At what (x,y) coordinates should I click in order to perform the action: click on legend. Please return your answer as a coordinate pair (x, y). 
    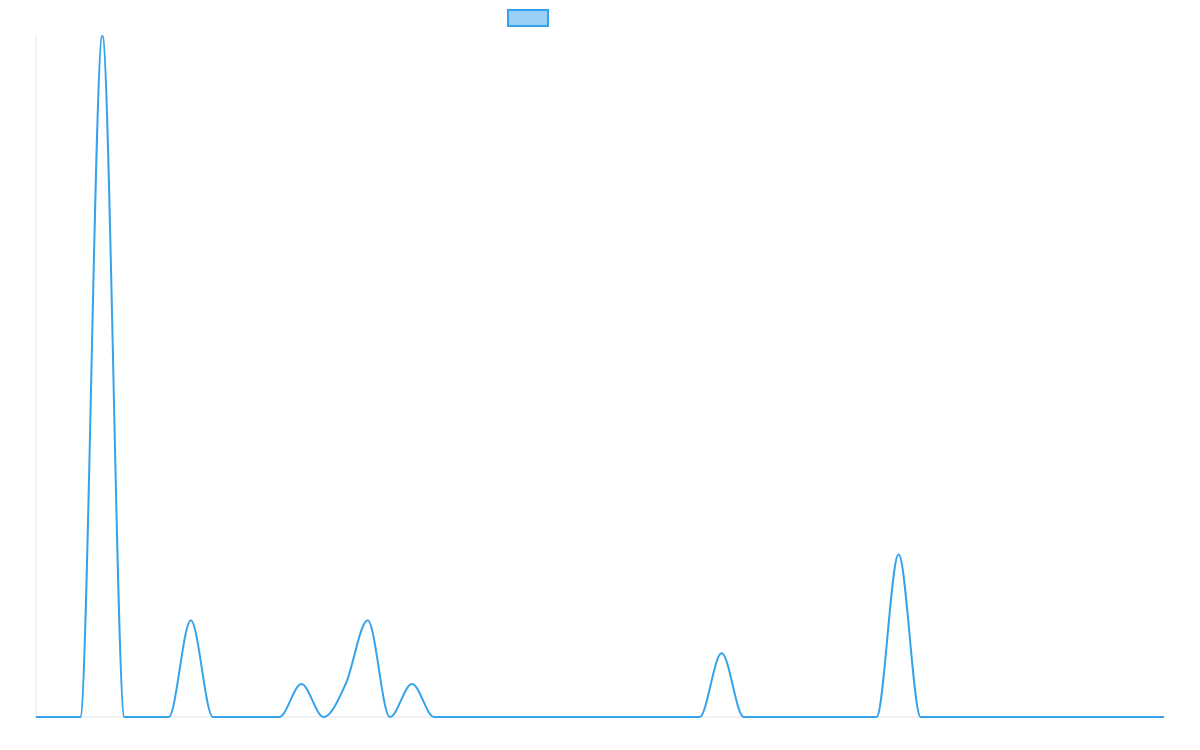
    Looking at the image, I should click on (528, 18).